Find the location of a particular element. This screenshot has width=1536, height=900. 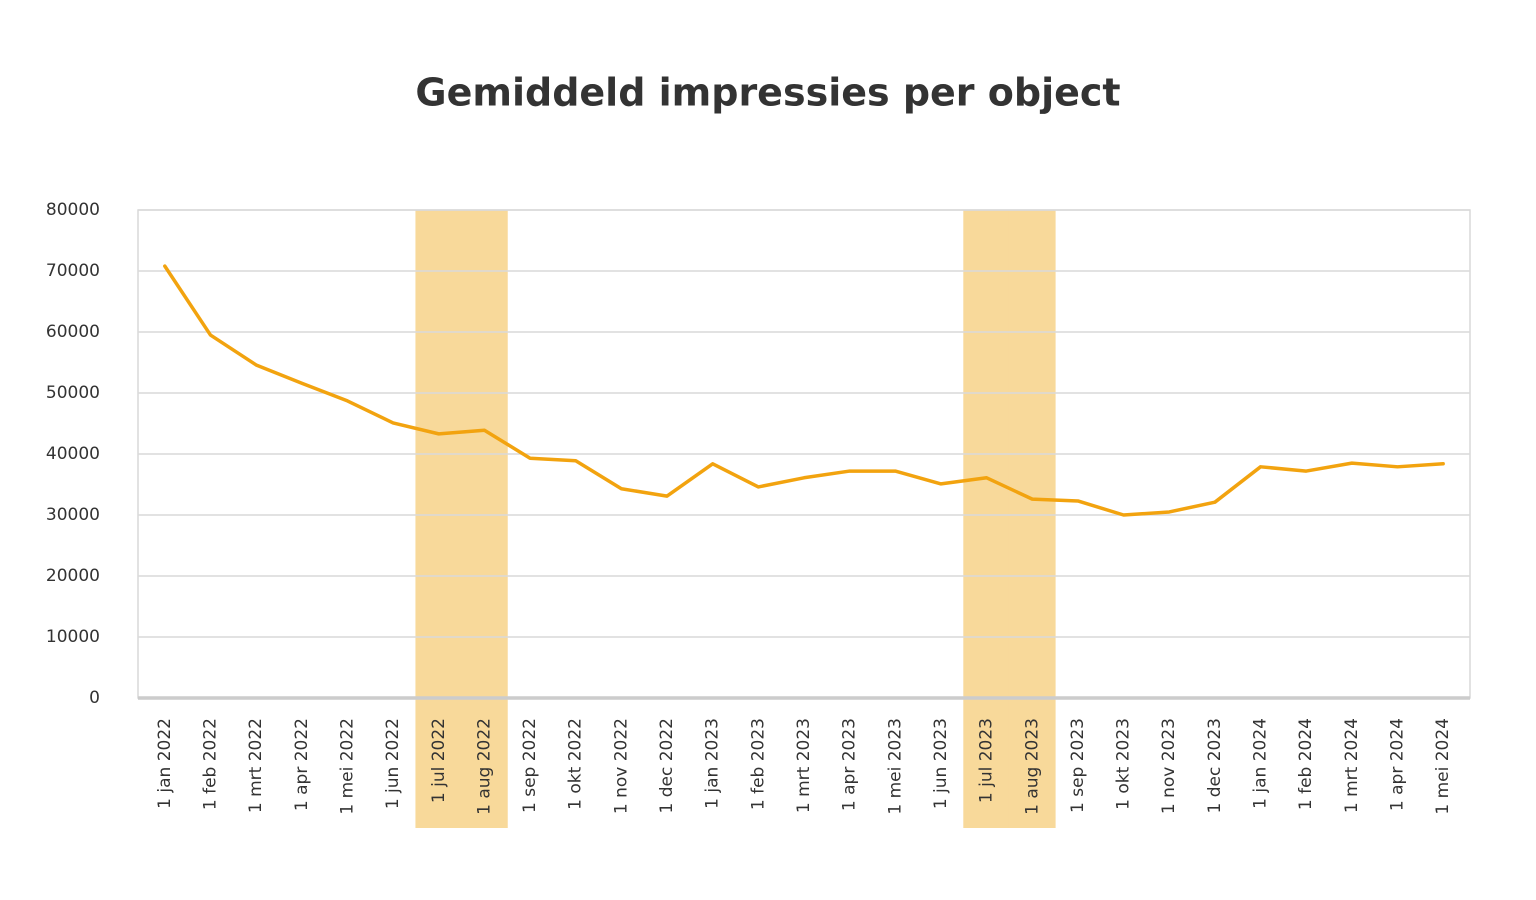

x-tick-label: 1 feb 2023 is located at coordinates (758, 764).